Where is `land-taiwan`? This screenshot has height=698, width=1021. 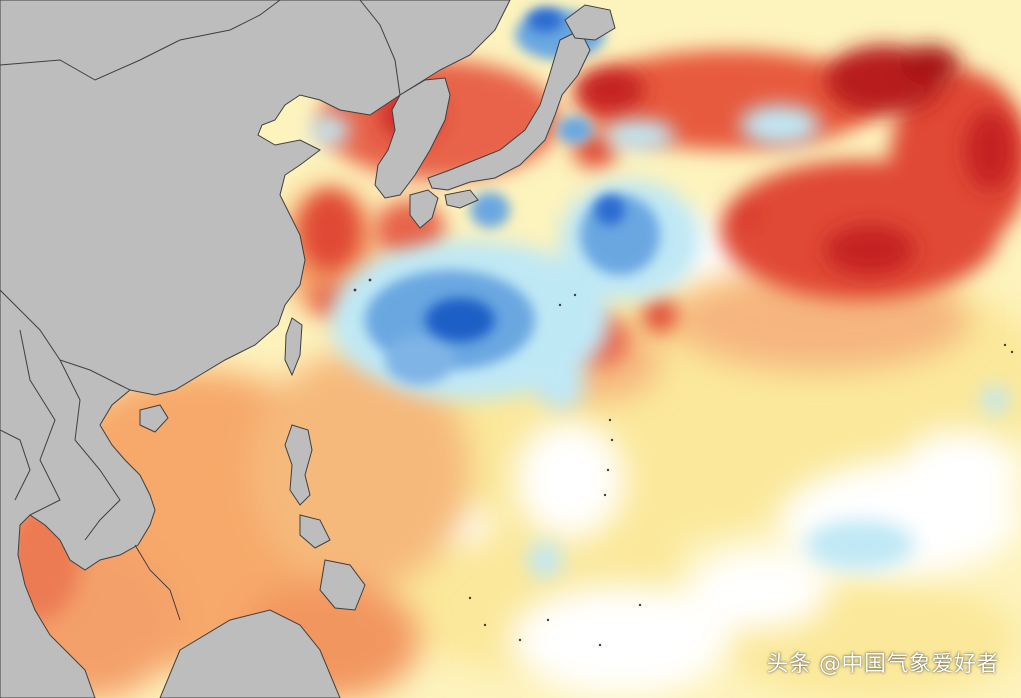
land-taiwan is located at coordinates (293, 347).